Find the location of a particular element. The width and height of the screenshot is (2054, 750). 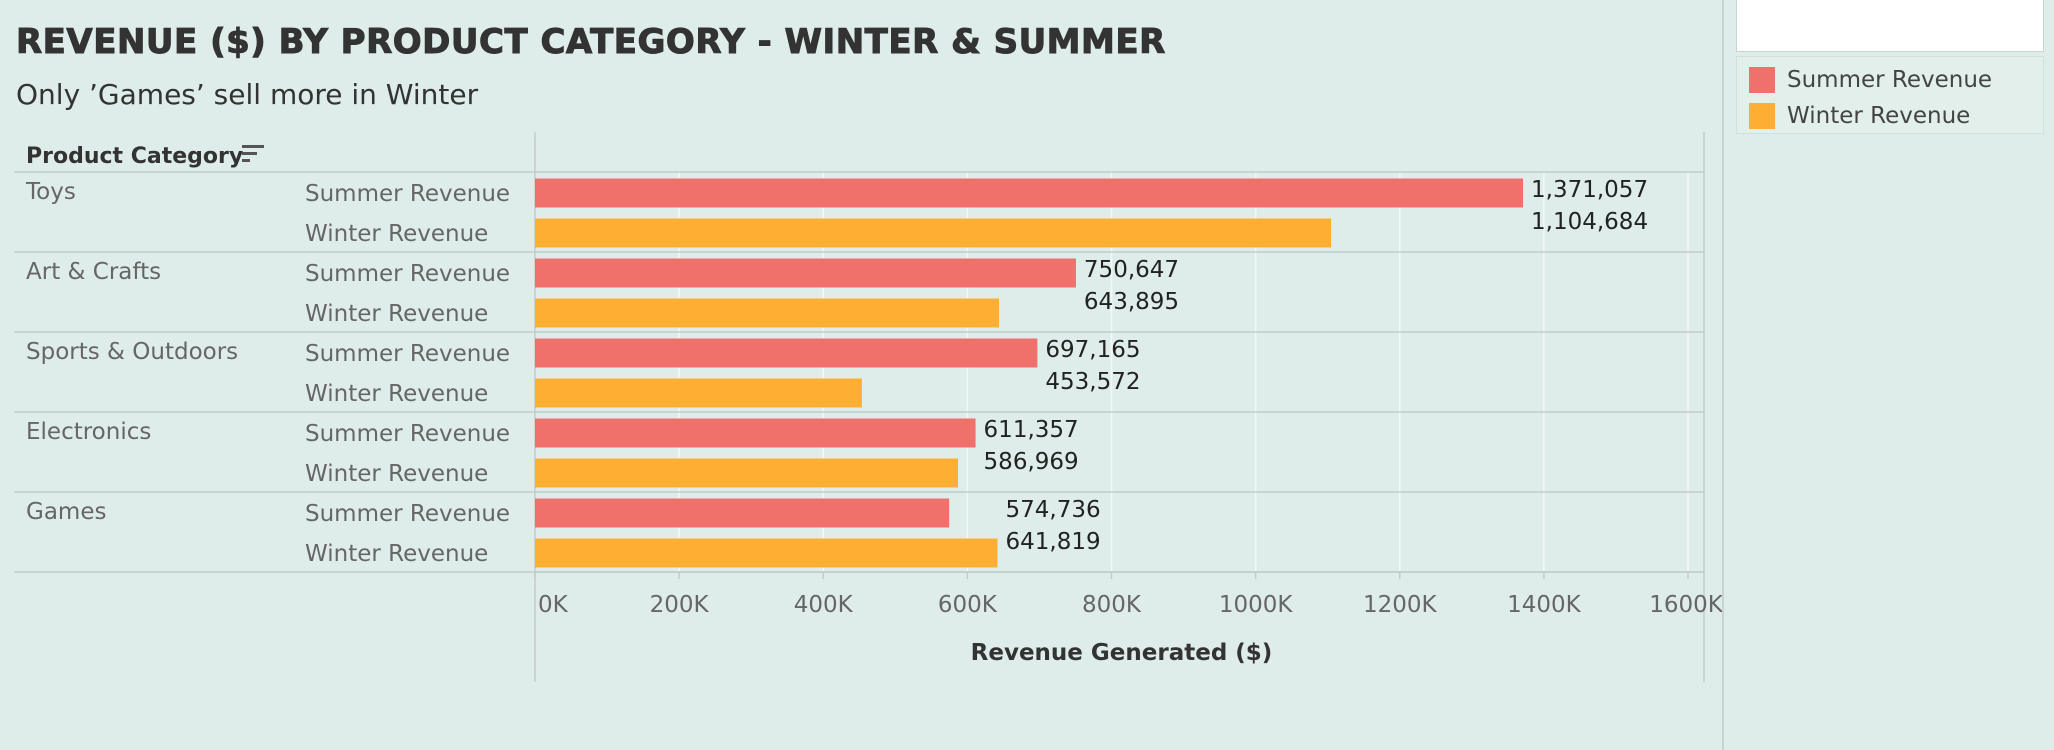

data-label: 641,819 is located at coordinates (1053, 542).